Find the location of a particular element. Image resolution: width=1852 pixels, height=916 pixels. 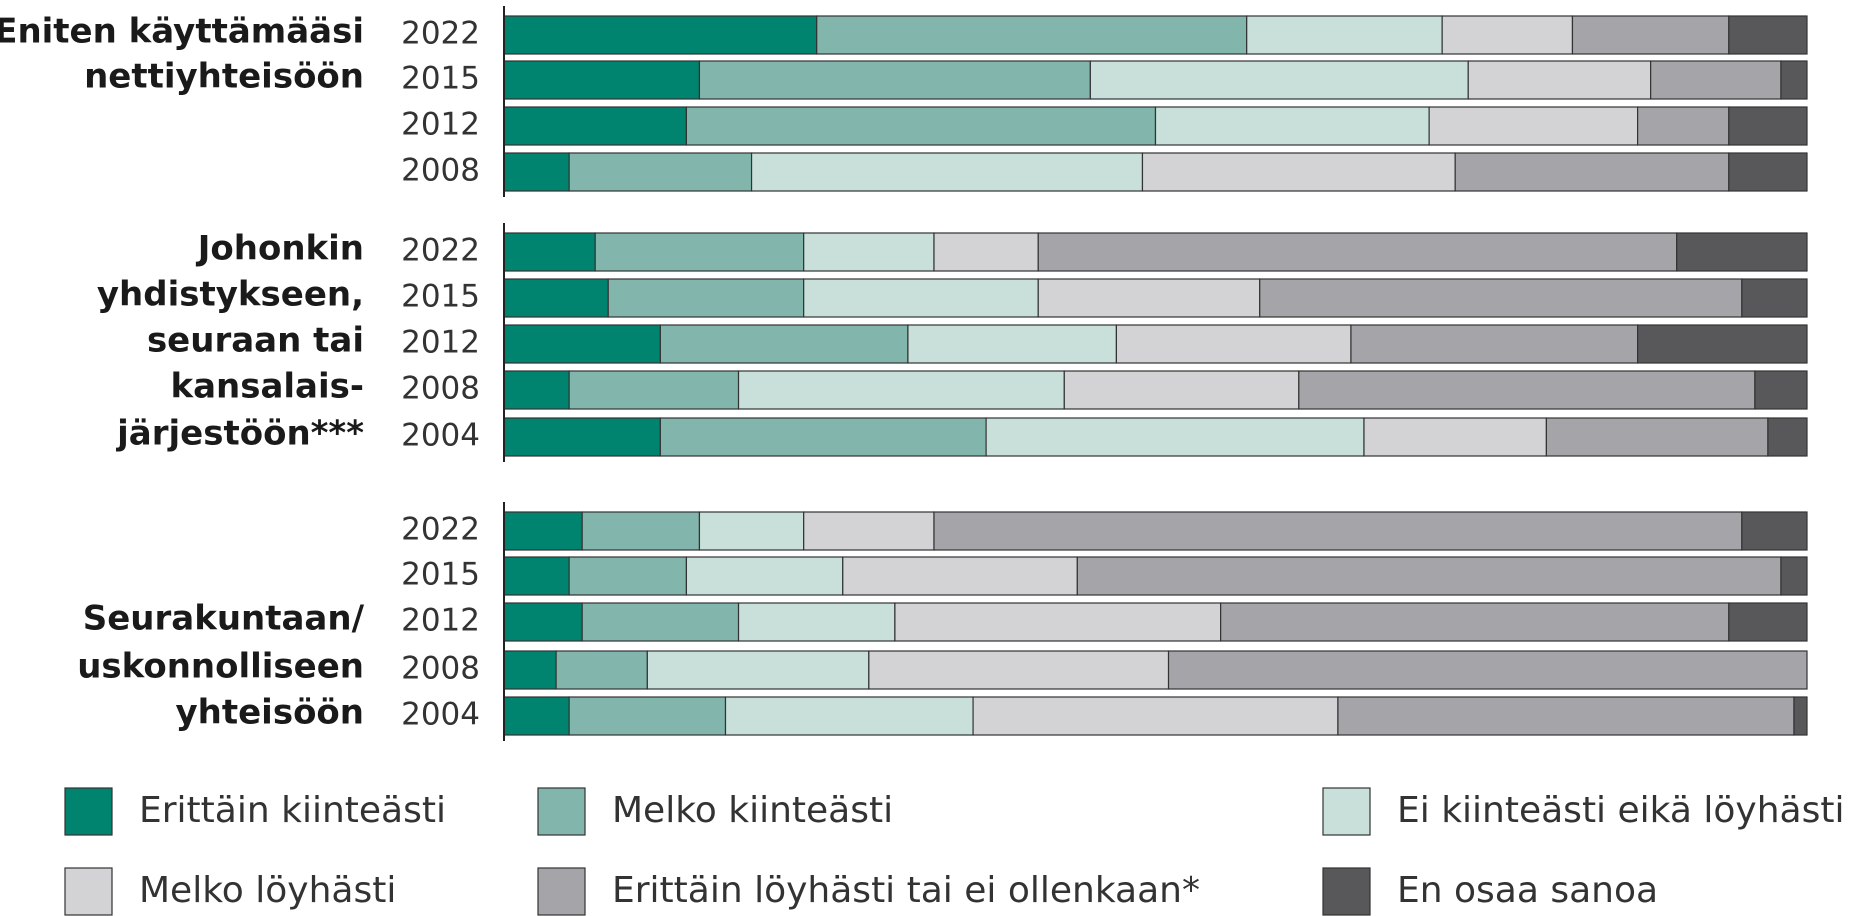

group-label: Johonkin is located at coordinates (280, 249).